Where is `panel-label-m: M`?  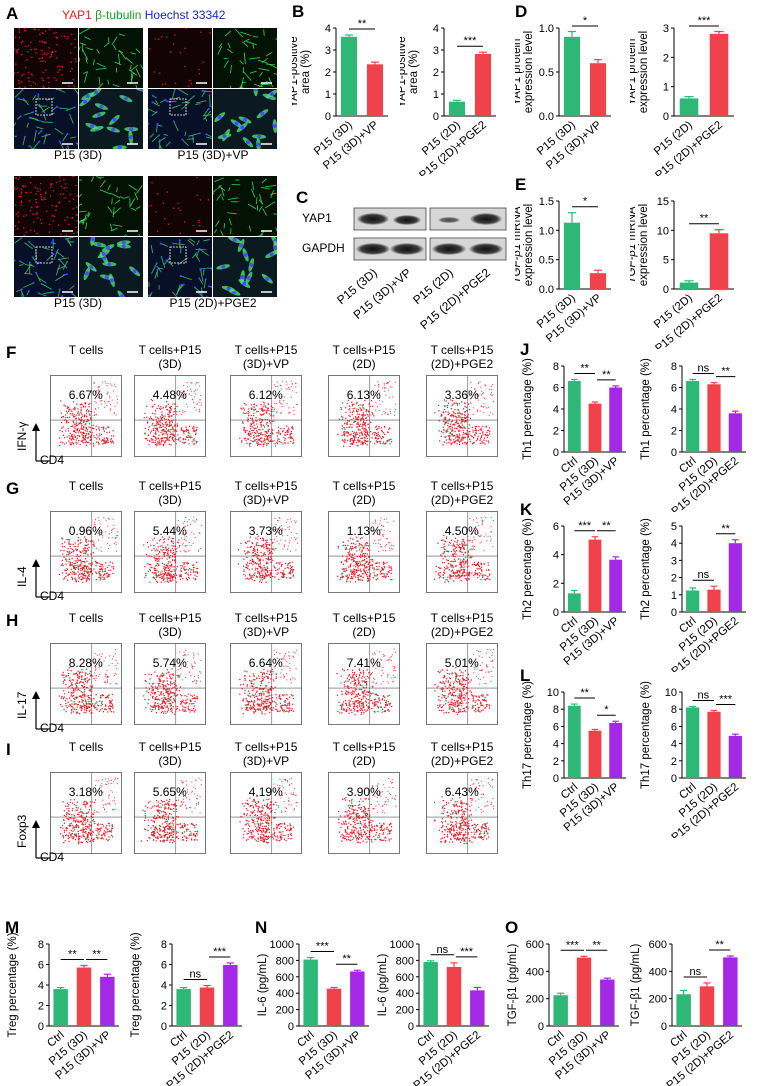 panel-label-m: M is located at coordinates (12, 928).